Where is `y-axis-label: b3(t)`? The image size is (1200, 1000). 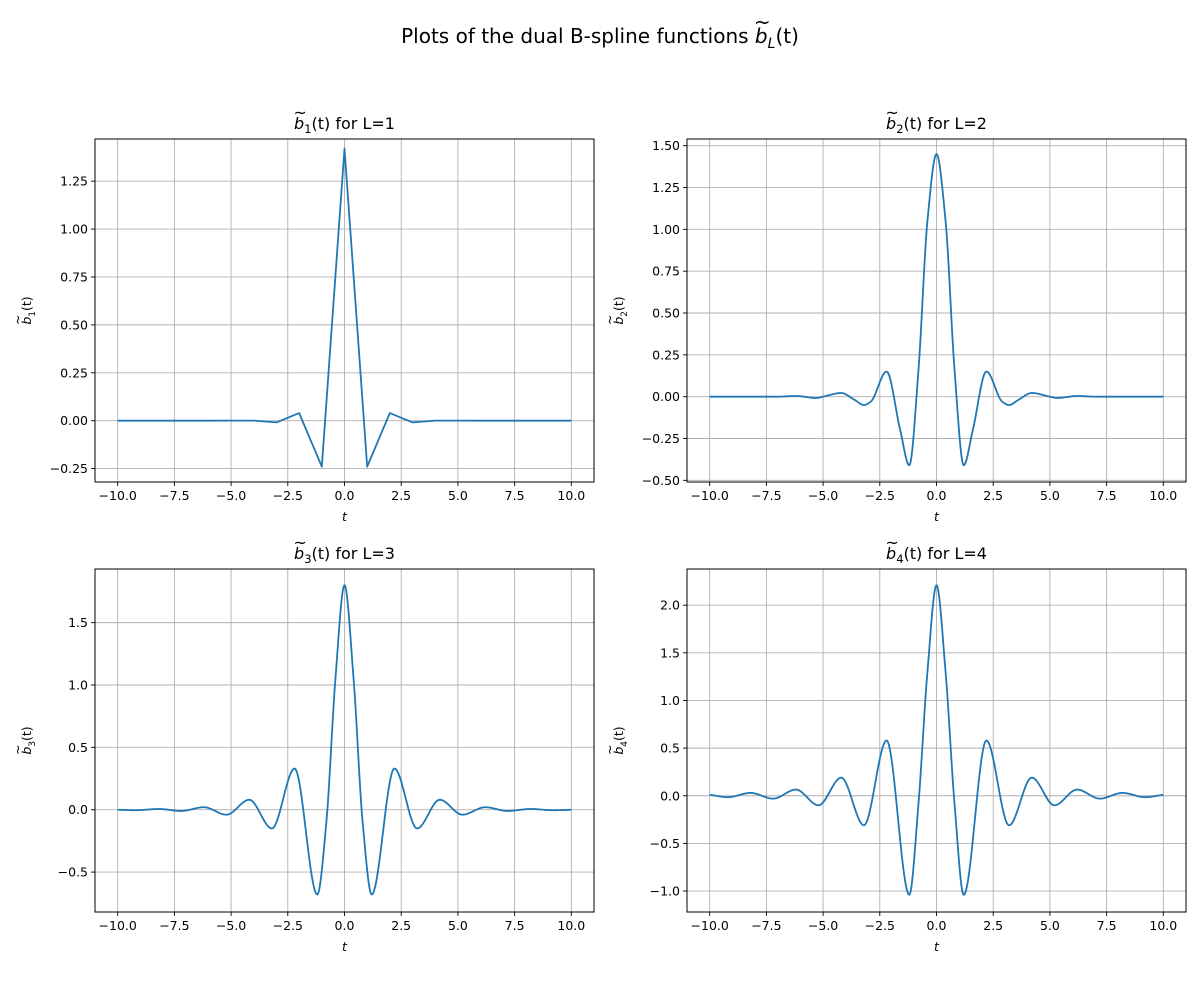 y-axis-label: b3(t) is located at coordinates (28, 740).